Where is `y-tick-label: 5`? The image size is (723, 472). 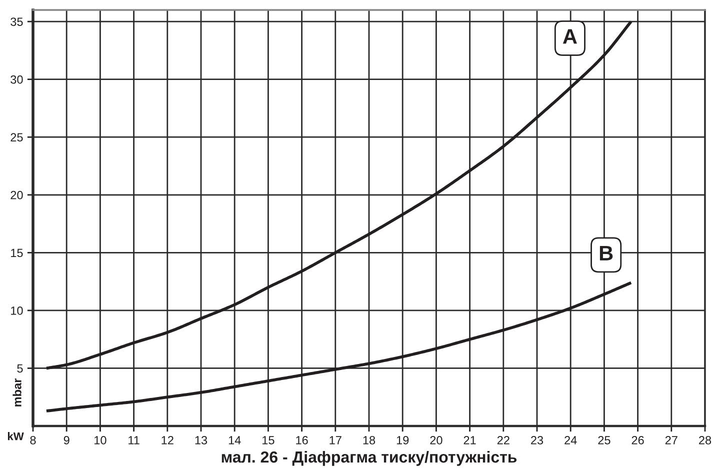 y-tick-label: 5 is located at coordinates (20, 368).